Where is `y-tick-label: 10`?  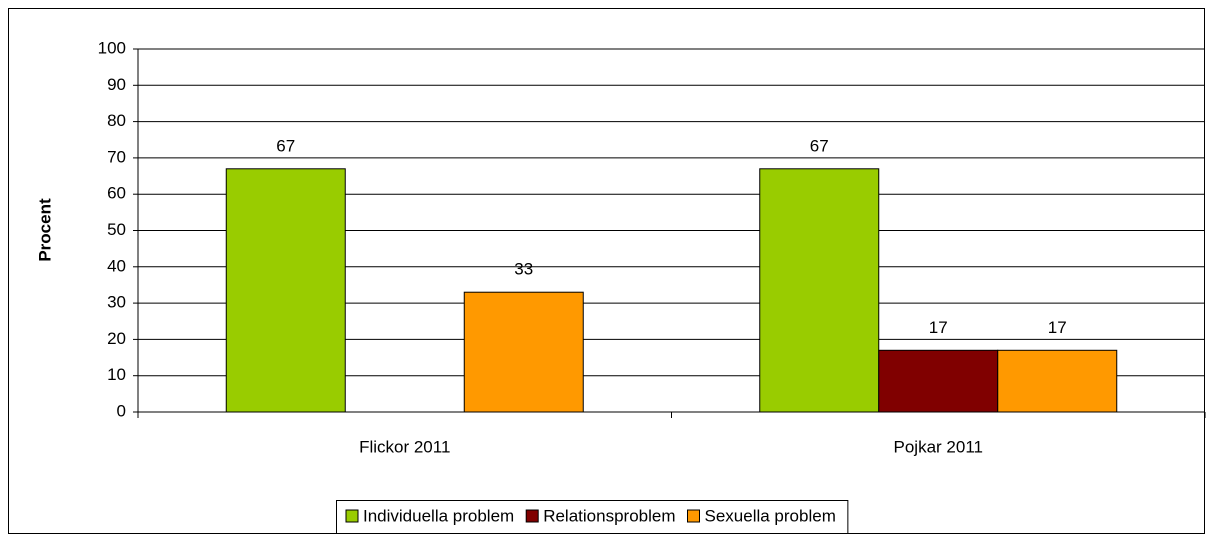 y-tick-label: 10 is located at coordinates (116, 374).